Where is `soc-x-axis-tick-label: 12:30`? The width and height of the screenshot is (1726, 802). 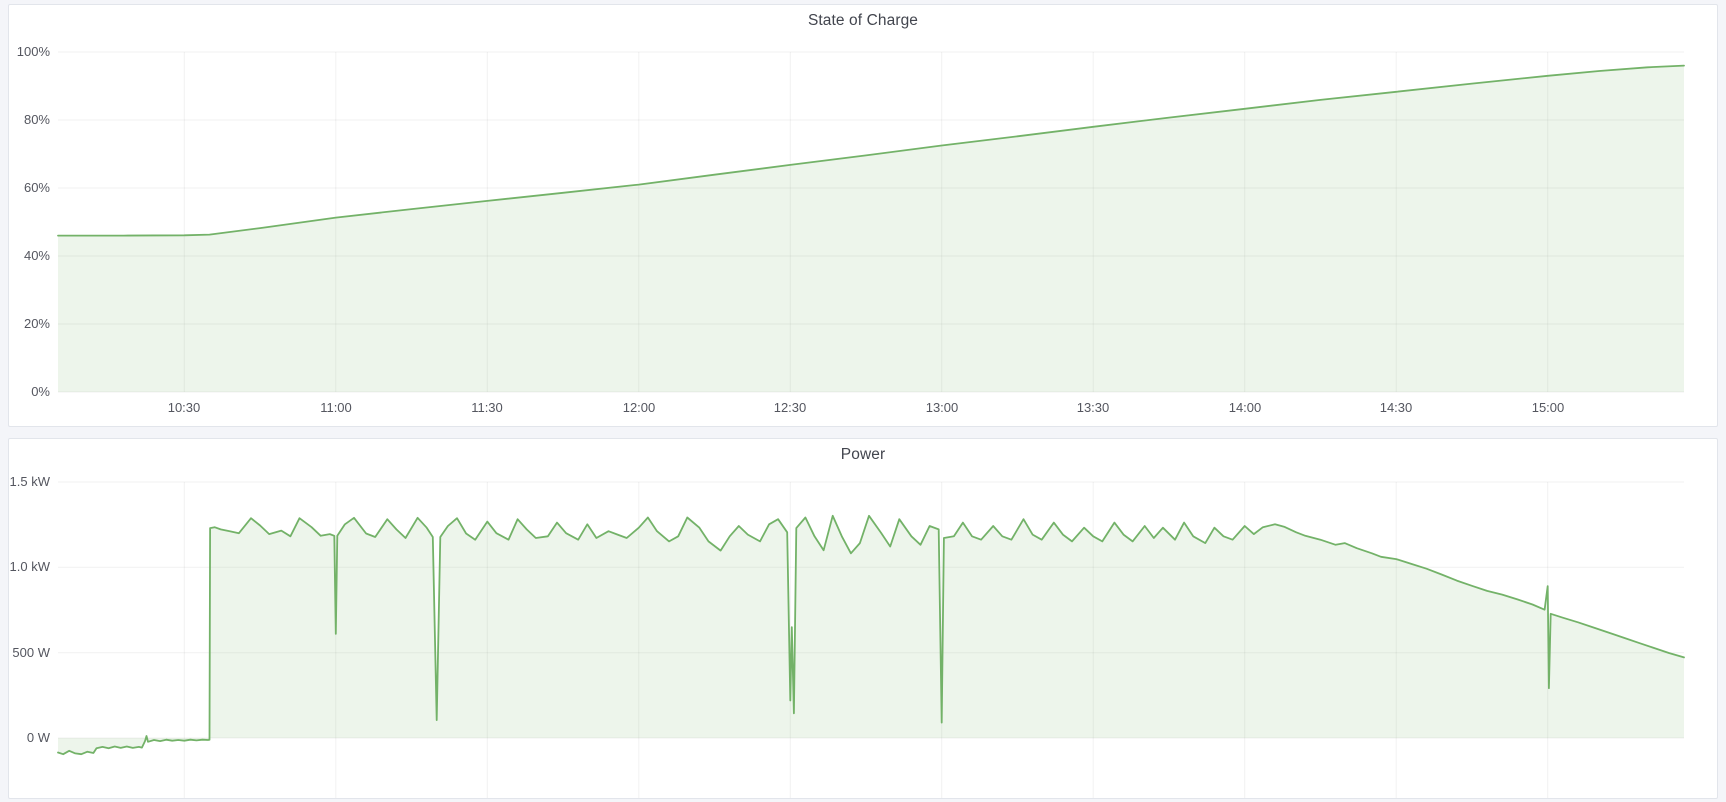 soc-x-axis-tick-label: 12:30 is located at coordinates (790, 407).